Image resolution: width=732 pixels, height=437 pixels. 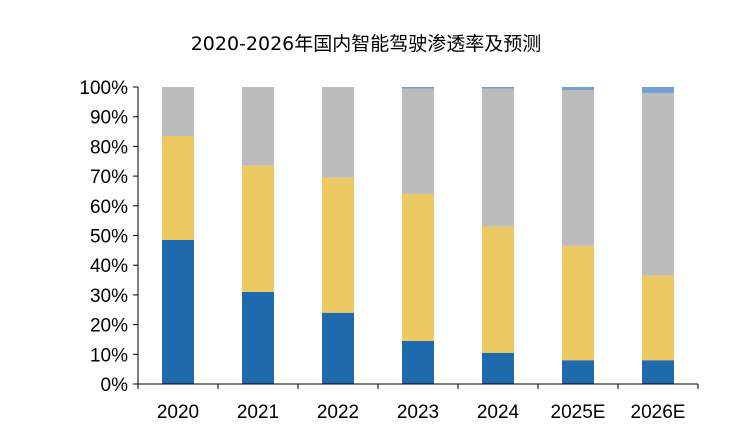 What do you see at coordinates (109, 326) in the screenshot?
I see `y-tick-label: 20%` at bounding box center [109, 326].